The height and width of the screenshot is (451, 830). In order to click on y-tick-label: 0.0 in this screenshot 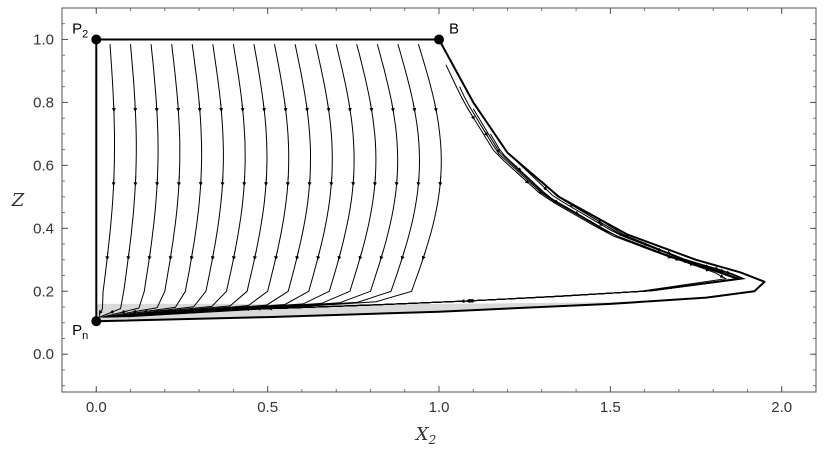, I will do `click(43, 354)`.